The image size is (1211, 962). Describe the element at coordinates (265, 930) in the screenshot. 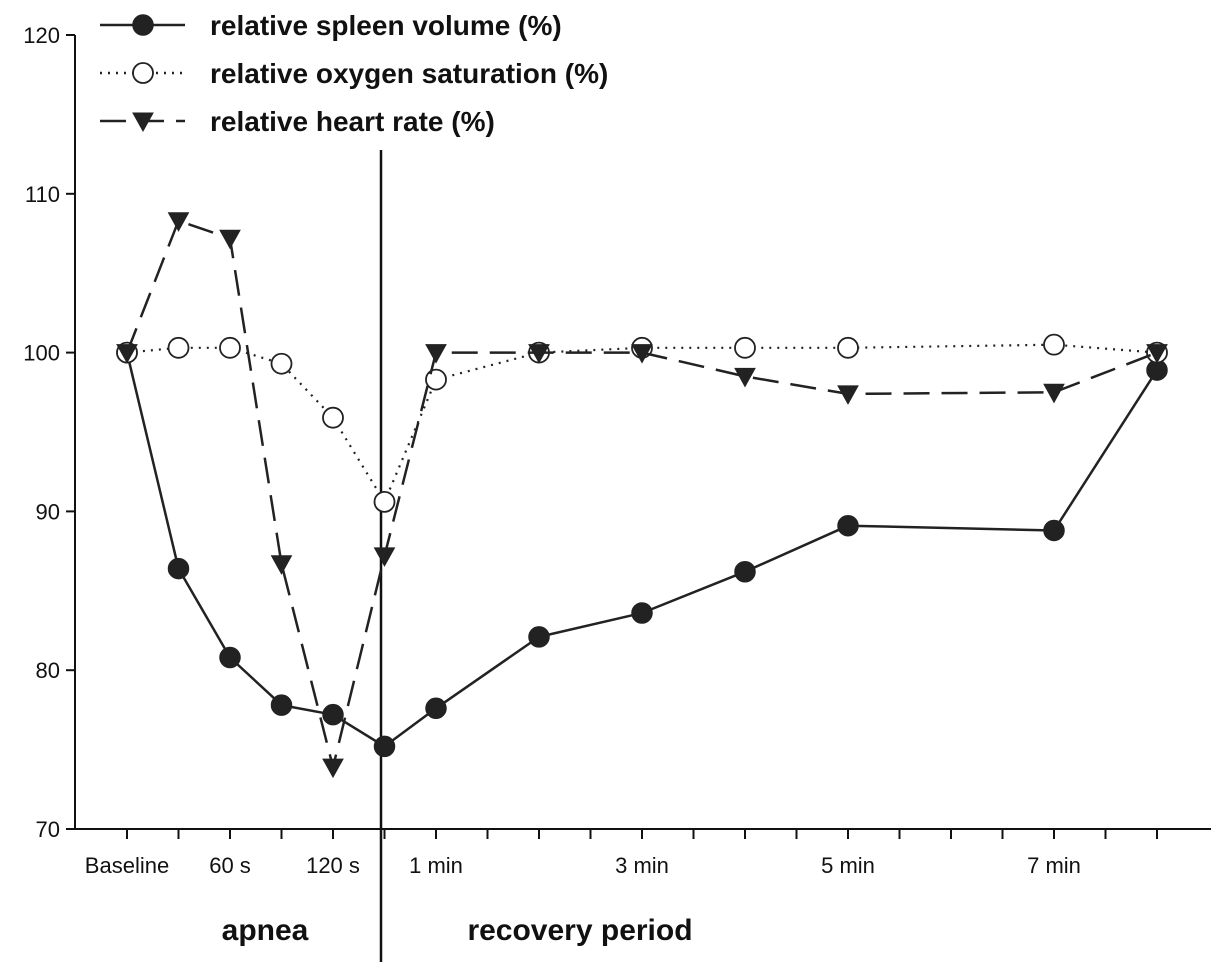

I see `phase-label-apnea: apnea` at that location.